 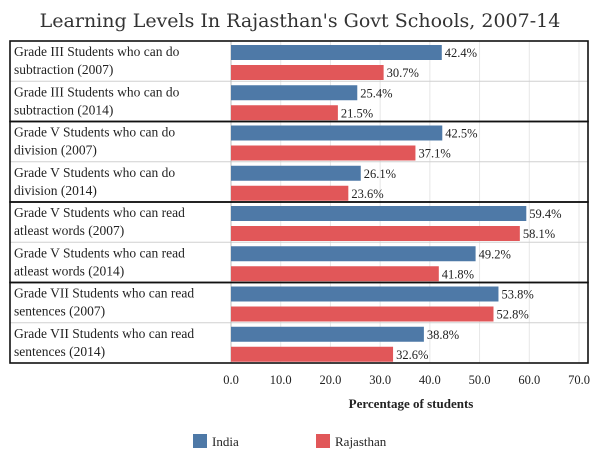 What do you see at coordinates (517, 295) in the screenshot?
I see `value-label-india: 53.8%` at bounding box center [517, 295].